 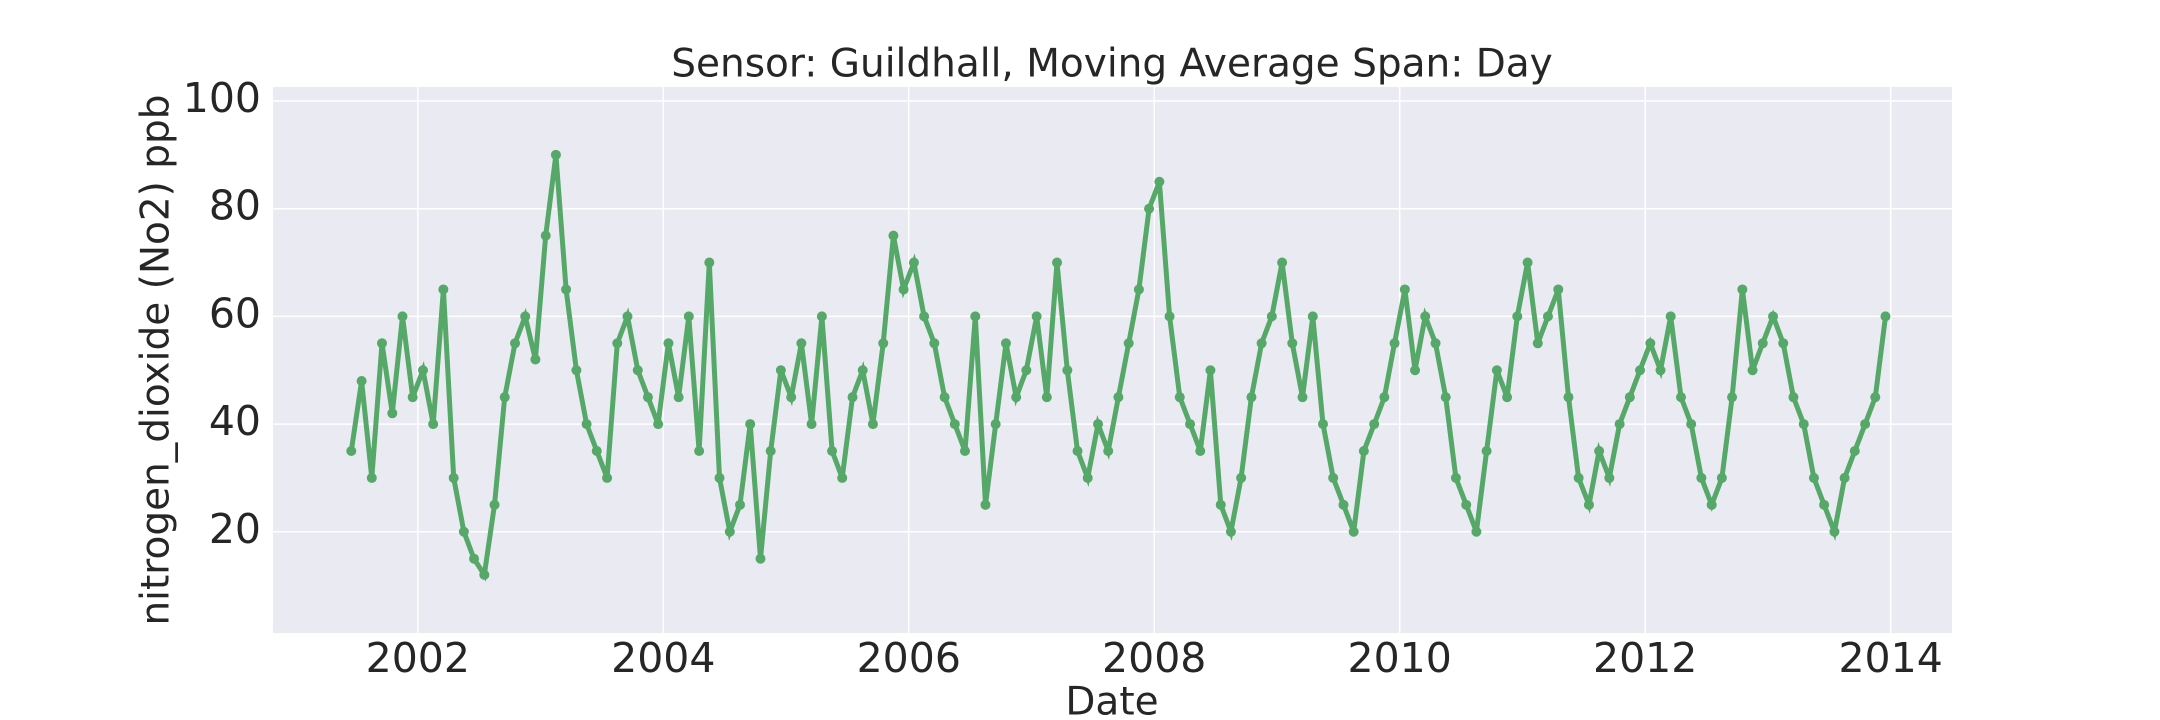 I want to click on x-axis-label: Date, so click(x=1111, y=700).